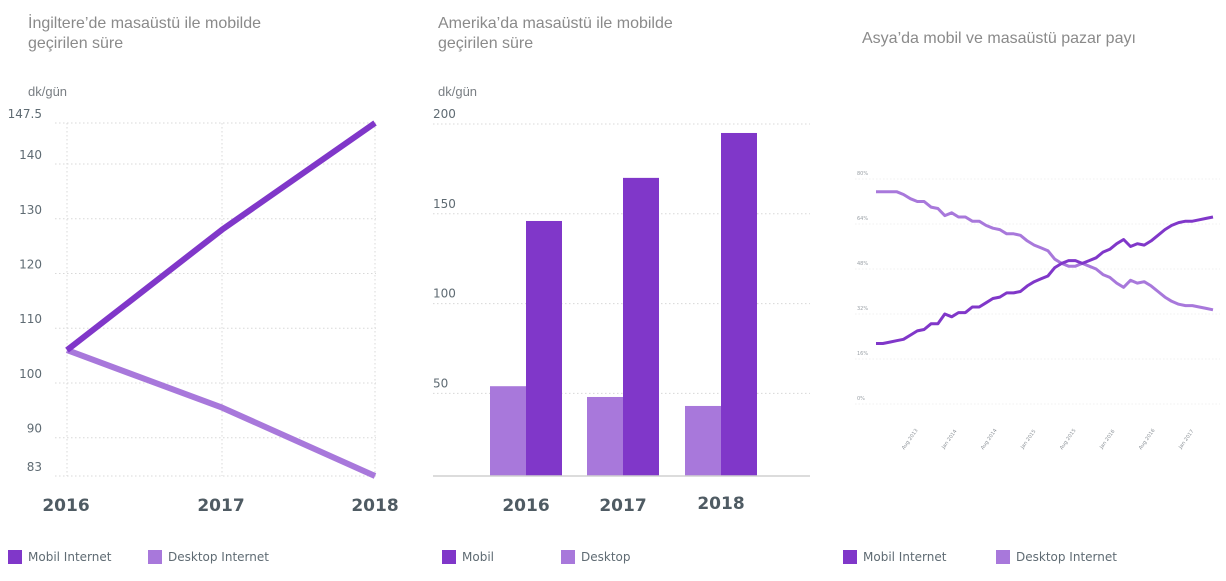 Image resolution: width=1226 pixels, height=581 pixels. What do you see at coordinates (48, 91) in the screenshot?
I see `uk-chart-ylabel: dk/gün` at bounding box center [48, 91].